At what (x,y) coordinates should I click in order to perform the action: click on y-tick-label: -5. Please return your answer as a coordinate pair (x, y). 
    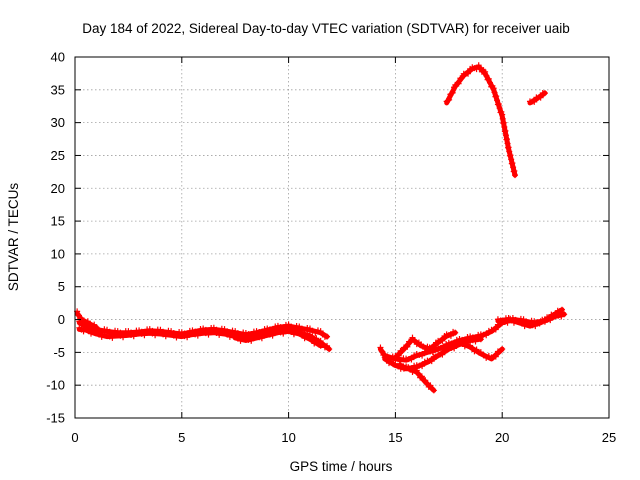
    Looking at the image, I should click on (59, 352).